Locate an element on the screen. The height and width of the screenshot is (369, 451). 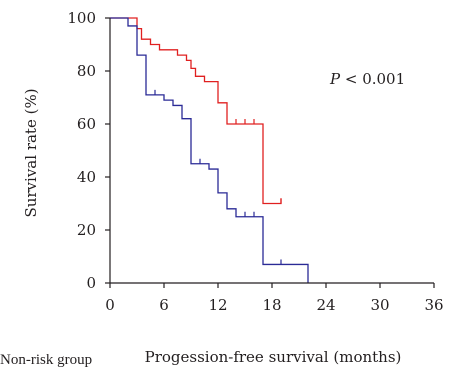
x-tick-label: 18 is located at coordinates (271, 305).